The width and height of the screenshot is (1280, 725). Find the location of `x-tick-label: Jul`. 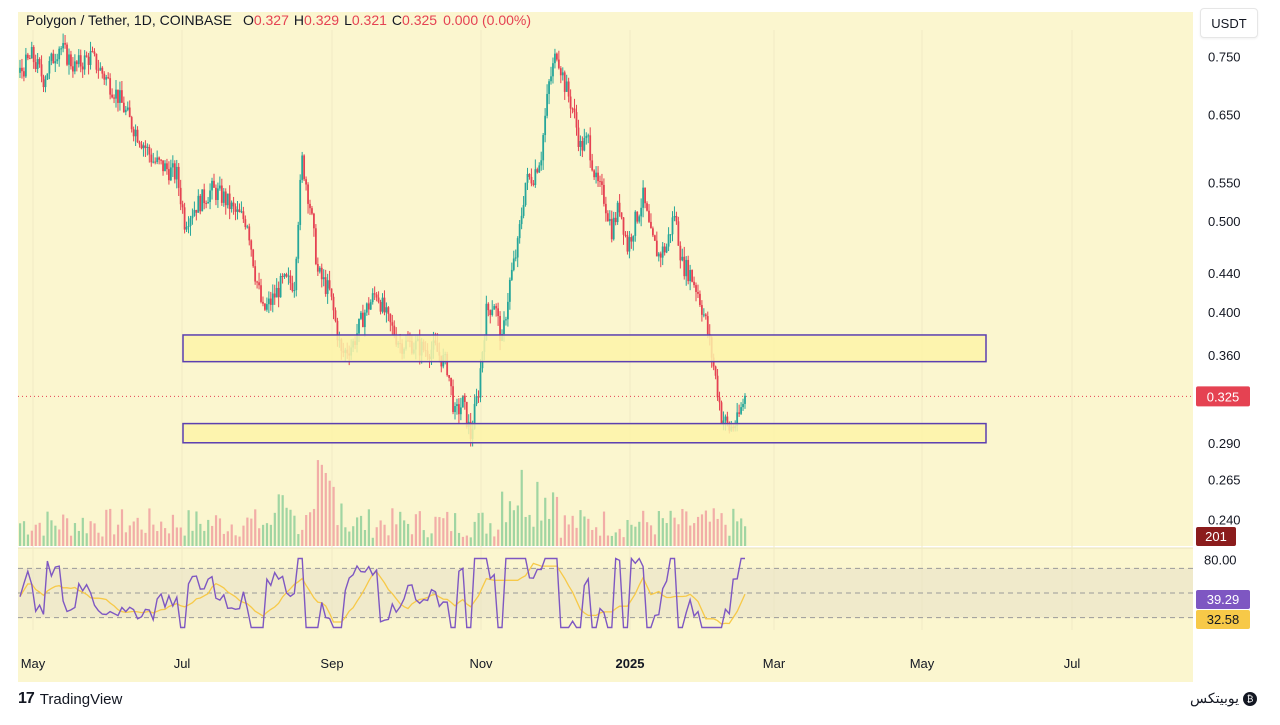

x-tick-label: Jul is located at coordinates (182, 663).